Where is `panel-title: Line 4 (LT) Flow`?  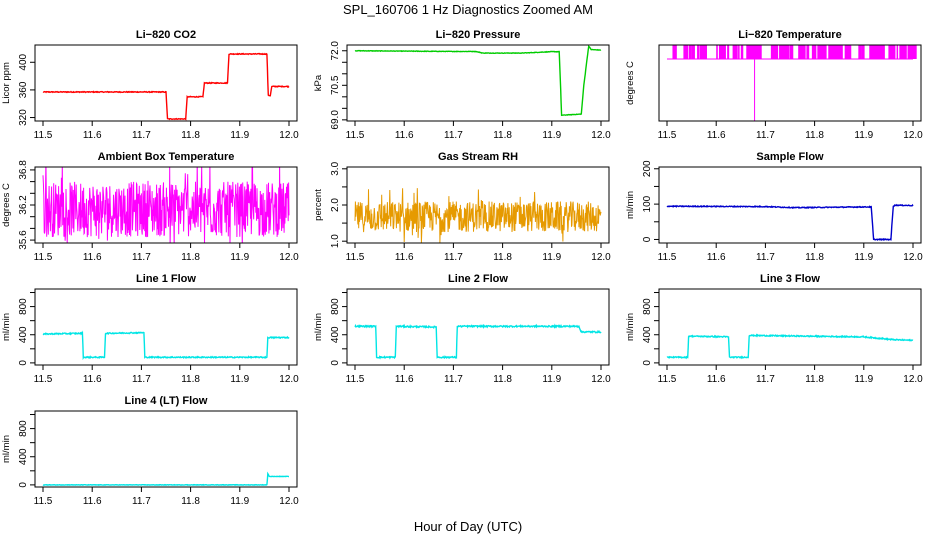
panel-title: Line 4 (LT) Flow is located at coordinates (166, 401).